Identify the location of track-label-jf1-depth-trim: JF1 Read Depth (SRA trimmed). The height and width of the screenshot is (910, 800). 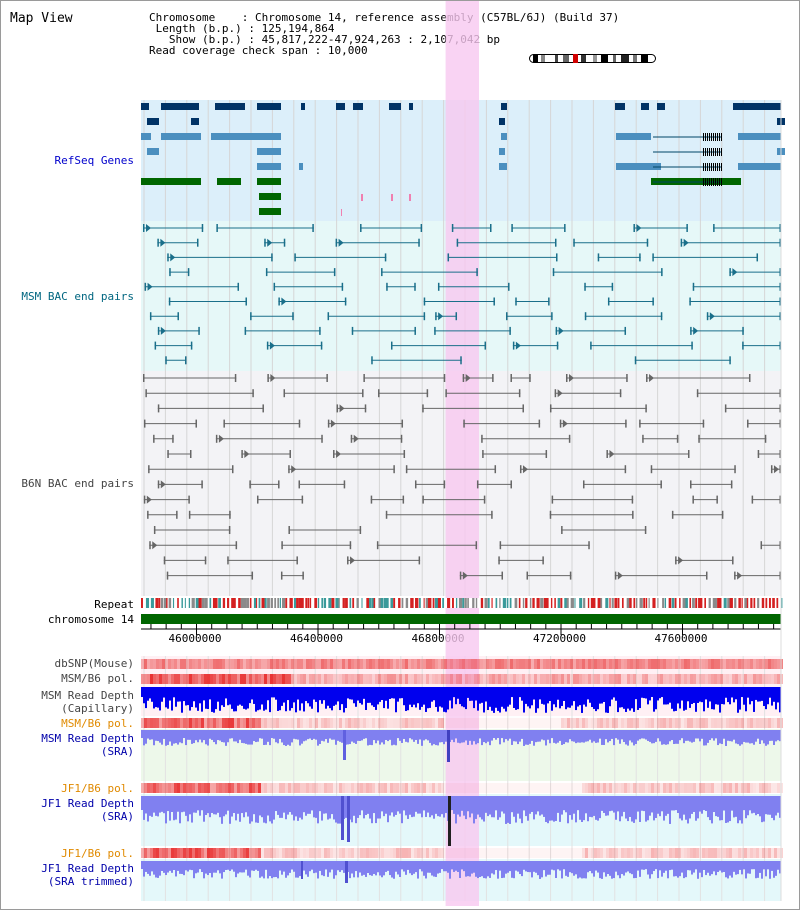
(87, 875).